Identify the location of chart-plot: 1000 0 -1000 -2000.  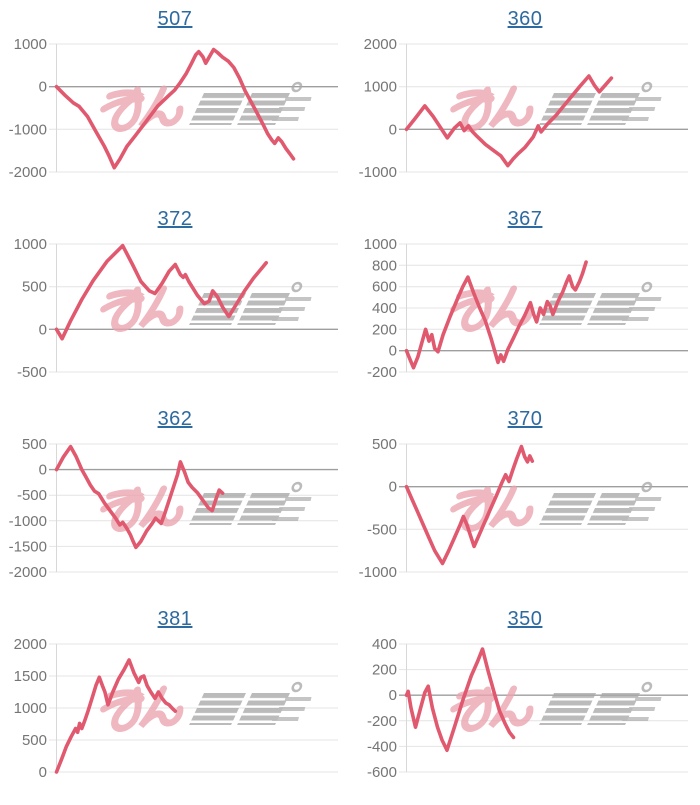
(175, 100).